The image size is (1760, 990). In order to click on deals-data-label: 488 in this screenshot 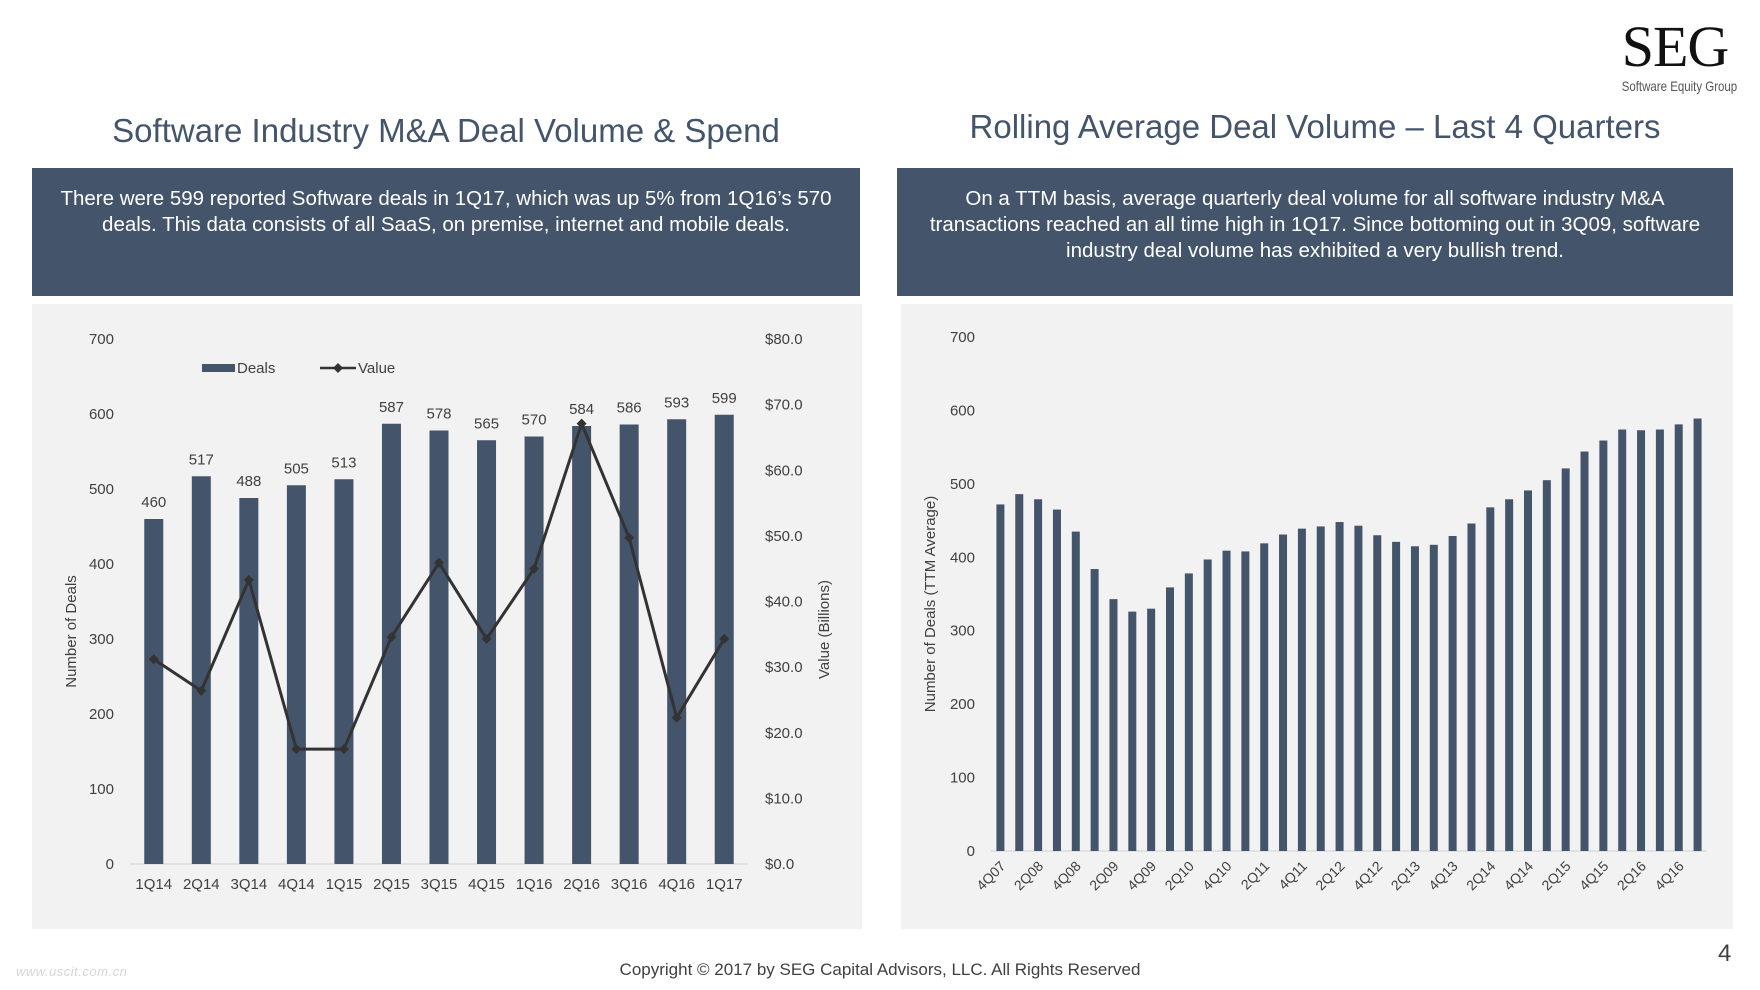, I will do `click(248, 481)`.